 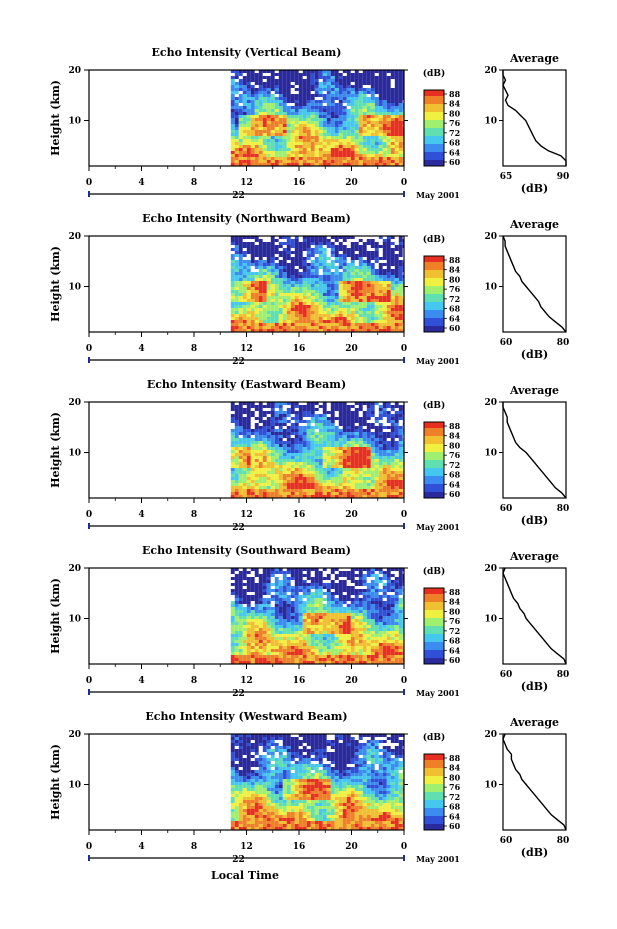 I want to click on colorbar-swatch, so click(x=434, y=491).